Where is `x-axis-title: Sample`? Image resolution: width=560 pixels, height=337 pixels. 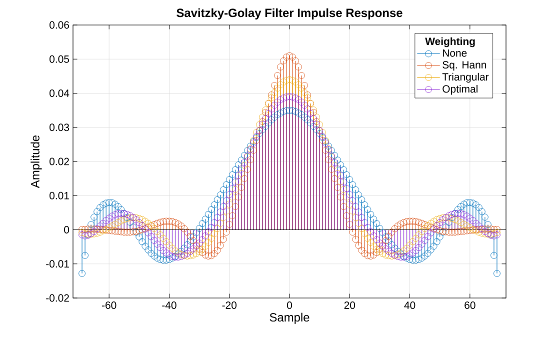
x-axis-title: Sample is located at coordinates (290, 318).